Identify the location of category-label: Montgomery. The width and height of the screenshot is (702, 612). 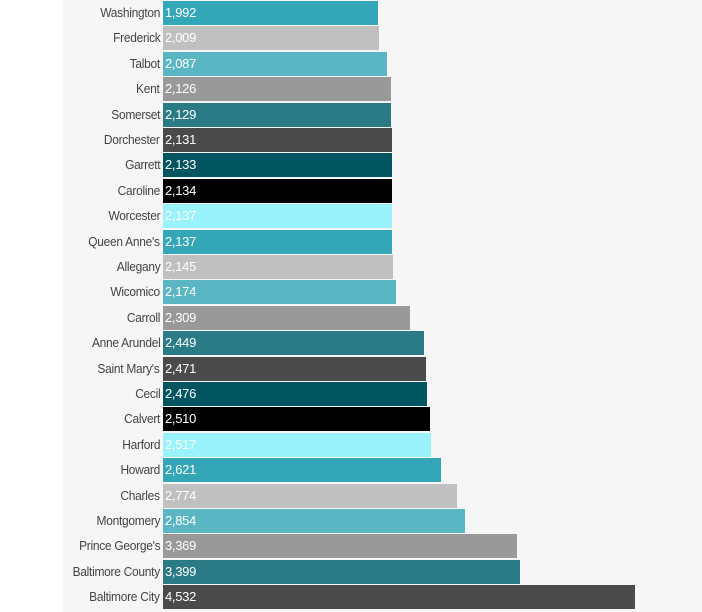
(128, 520).